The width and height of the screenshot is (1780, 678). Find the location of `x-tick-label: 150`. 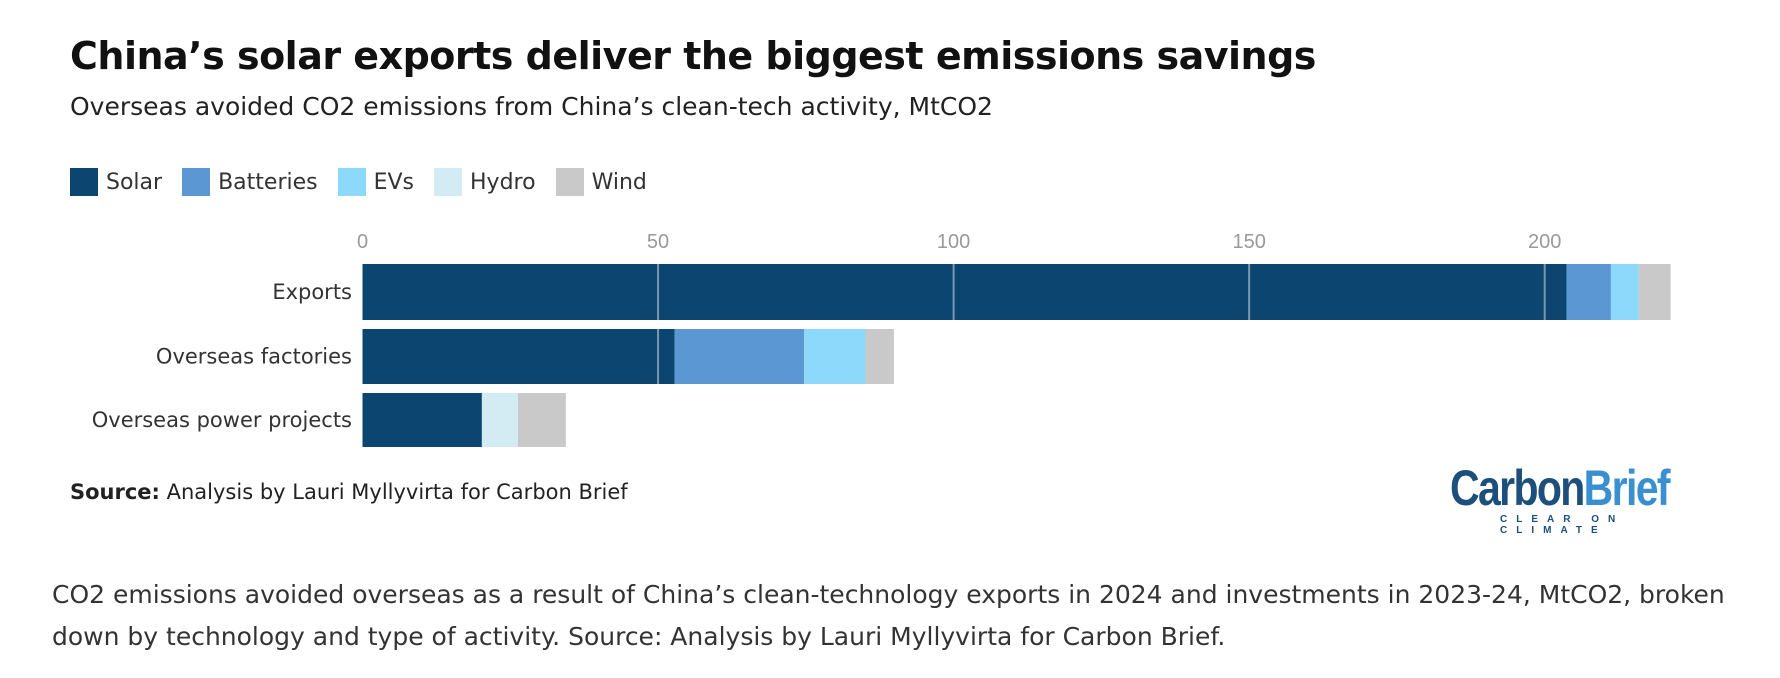

x-tick-label: 150 is located at coordinates (1248, 242).